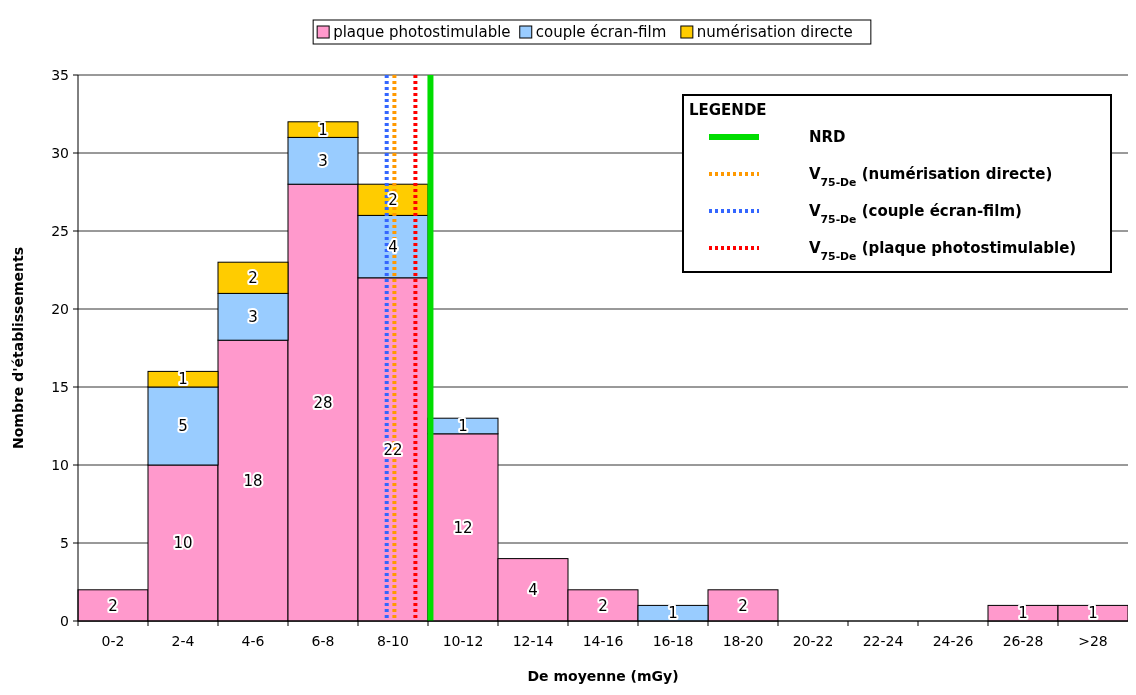  Describe the element at coordinates (183, 426) in the screenshot. I see `data-label: 5` at that location.